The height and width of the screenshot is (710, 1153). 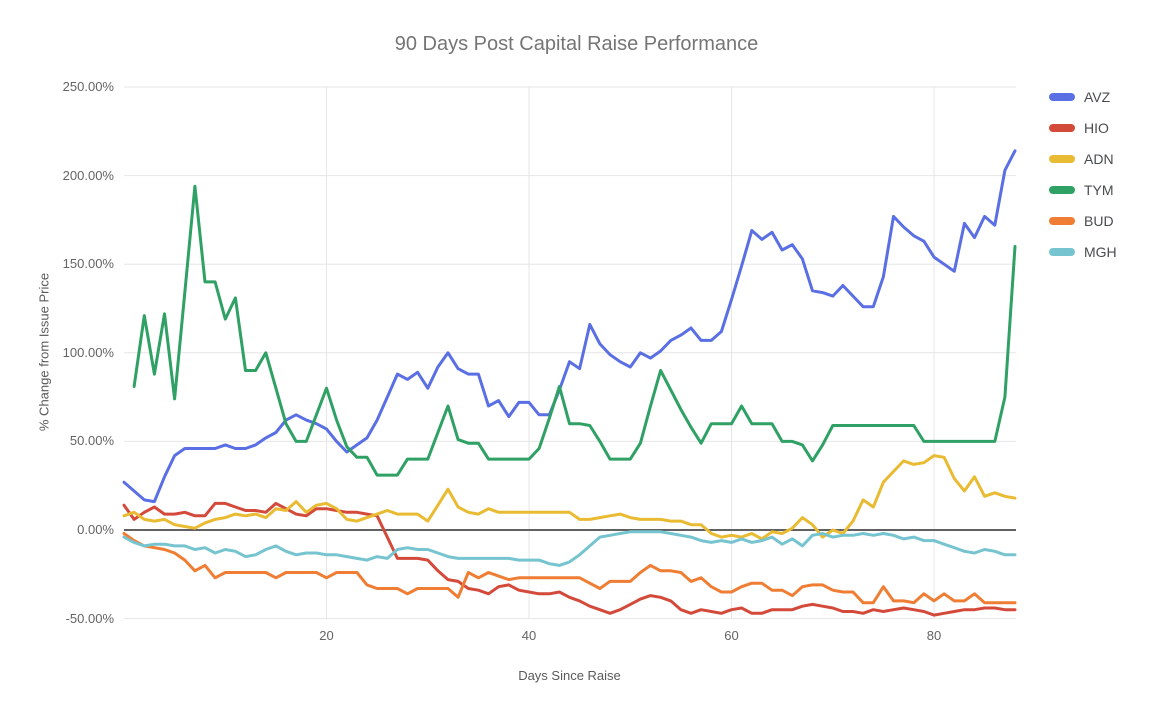 I want to click on y-tick-label: 150.00%, so click(x=88, y=264).